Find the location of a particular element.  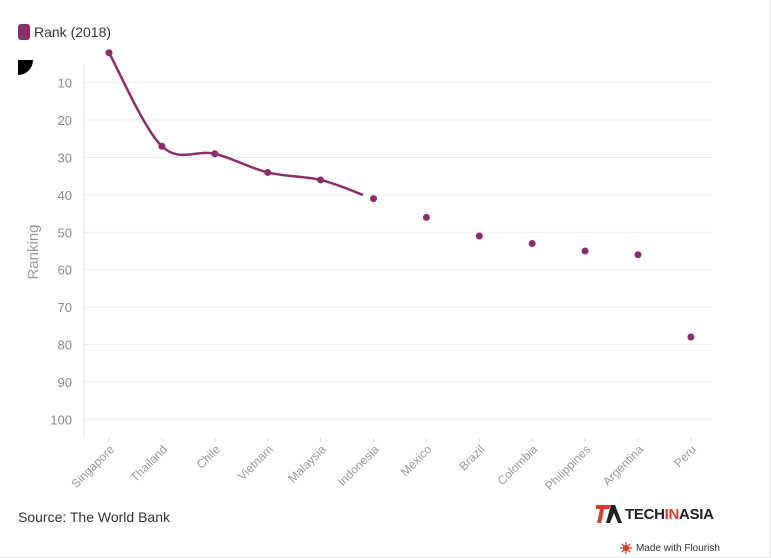

x-tick-label: Brazil is located at coordinates (471, 457).